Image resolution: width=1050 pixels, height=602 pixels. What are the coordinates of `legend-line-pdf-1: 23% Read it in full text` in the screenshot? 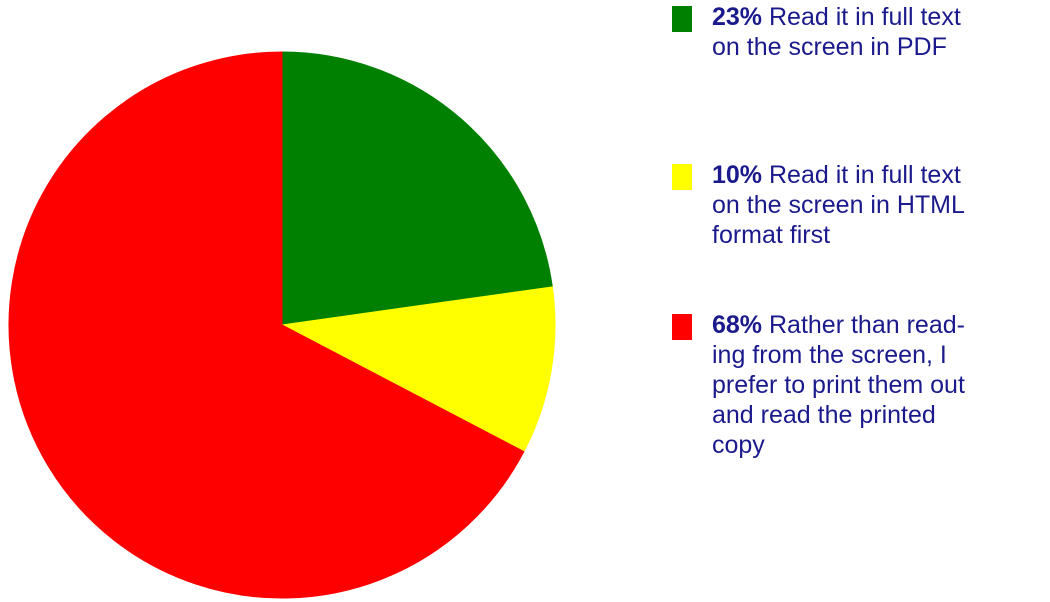 It's located at (836, 17).